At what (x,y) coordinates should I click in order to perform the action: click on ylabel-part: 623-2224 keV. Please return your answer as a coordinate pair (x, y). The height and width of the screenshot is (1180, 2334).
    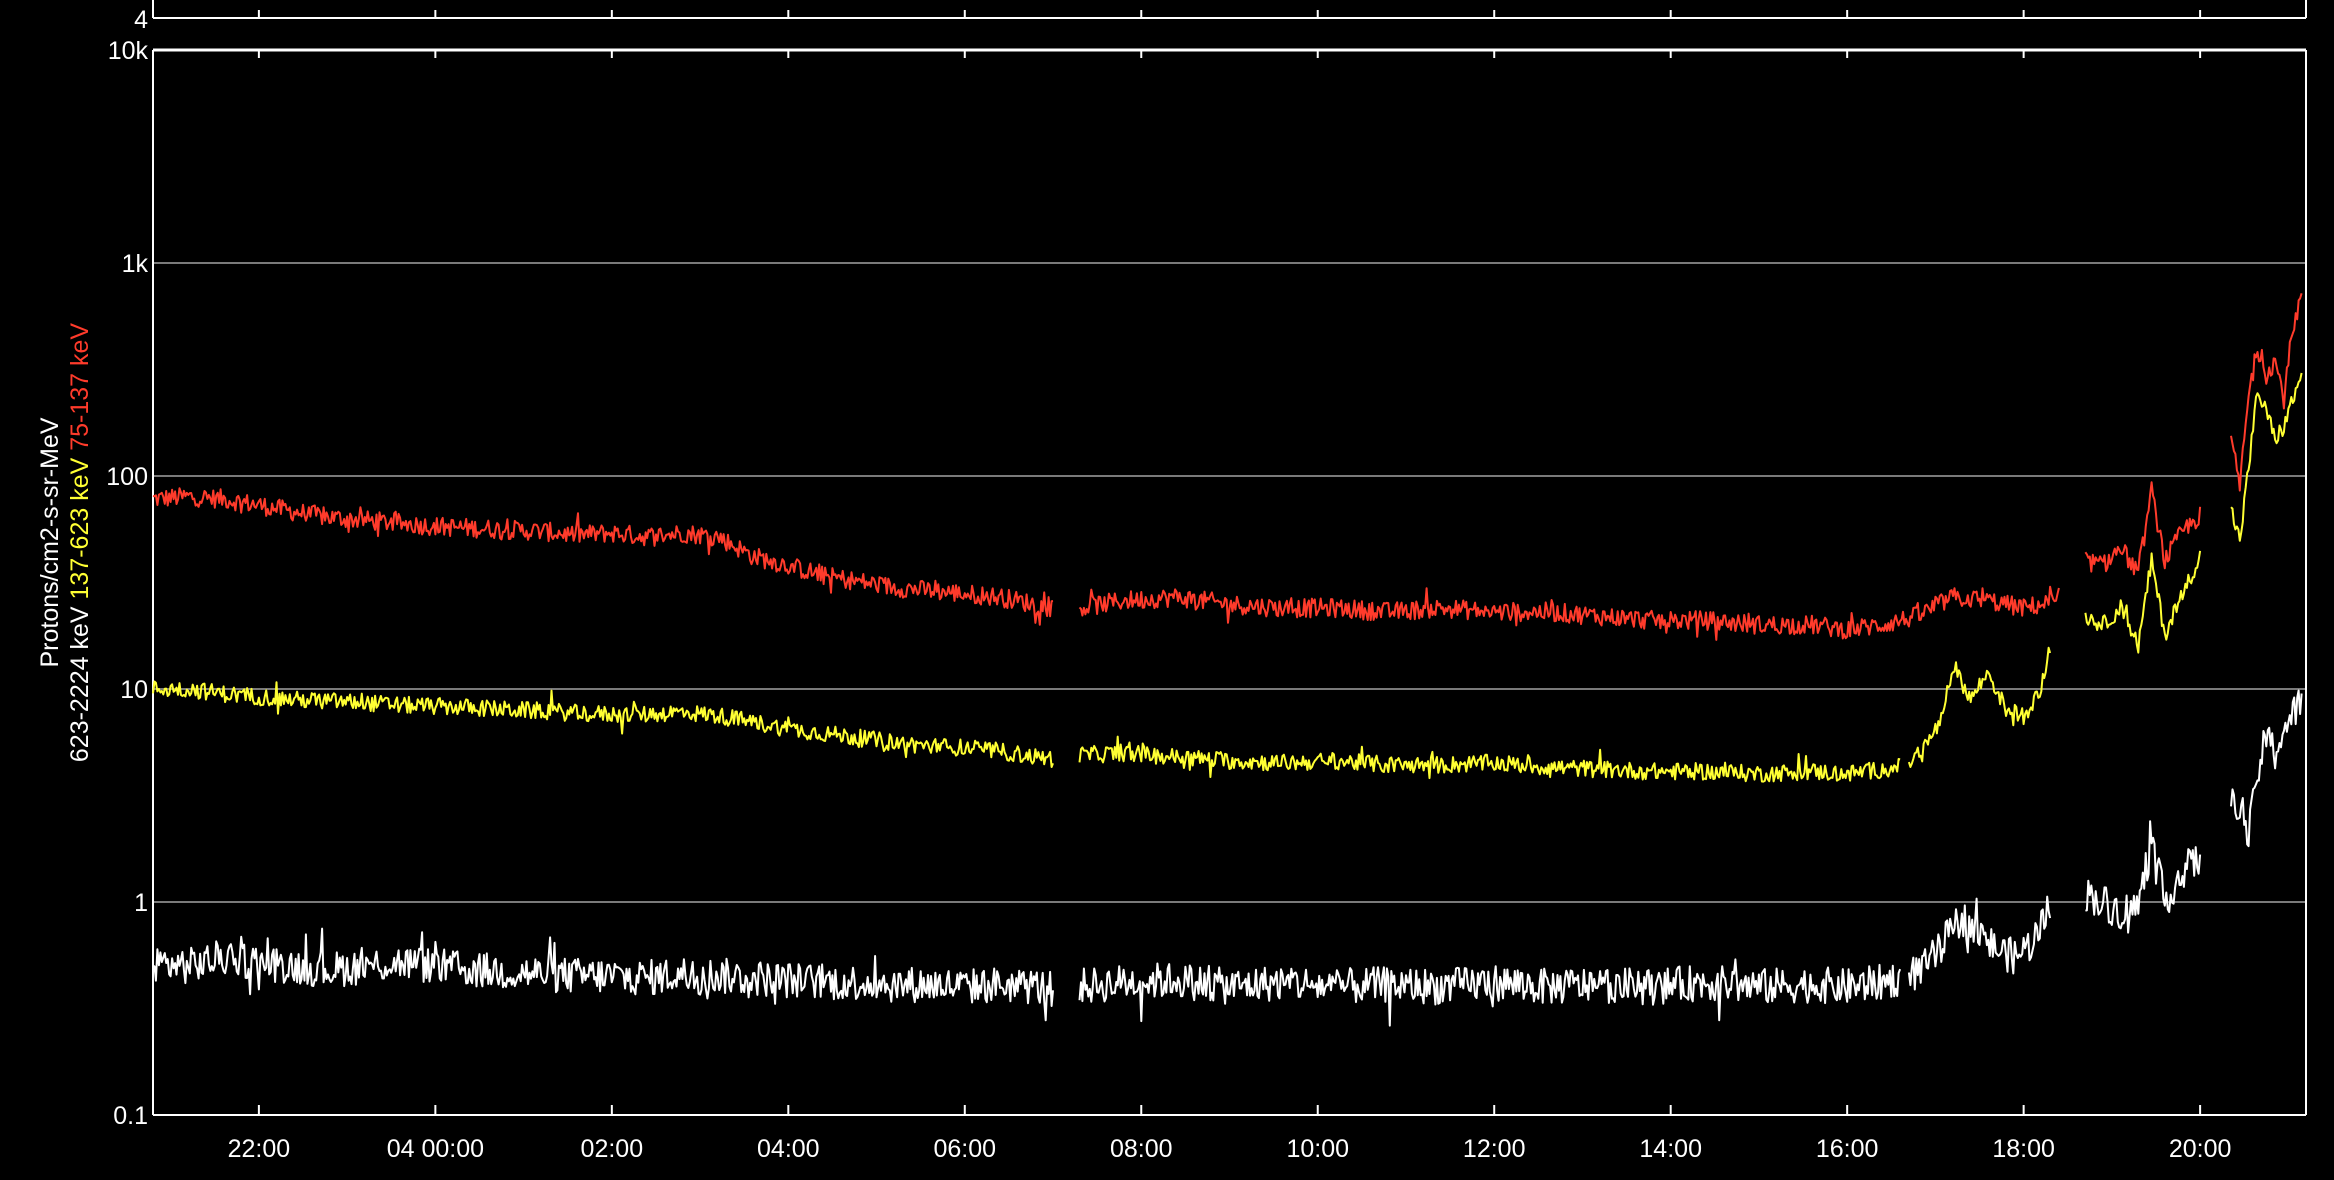
    Looking at the image, I should click on (80, 684).